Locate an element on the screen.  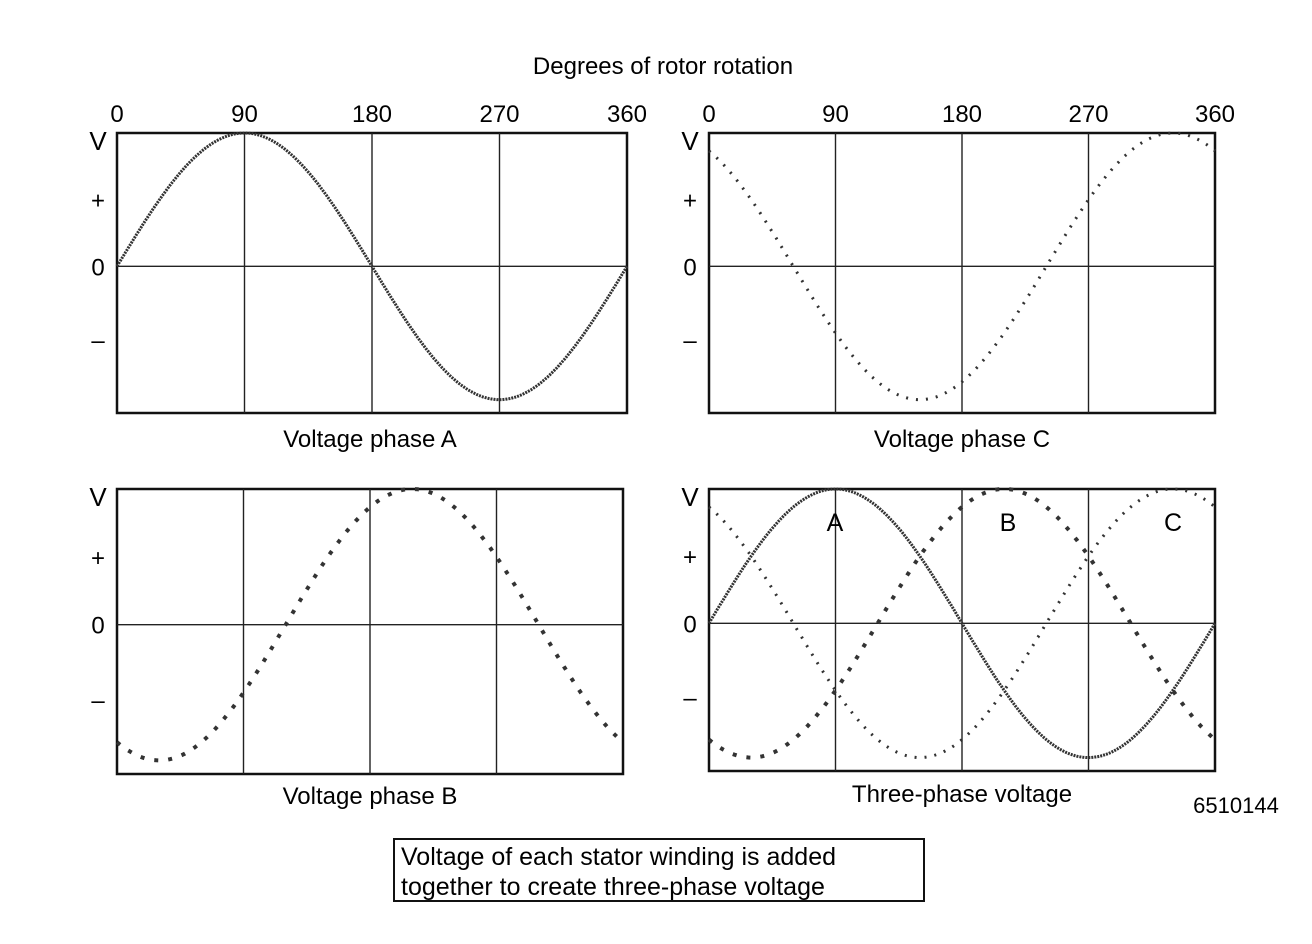
chart-title: Voltage phase B is located at coordinates (370, 796).